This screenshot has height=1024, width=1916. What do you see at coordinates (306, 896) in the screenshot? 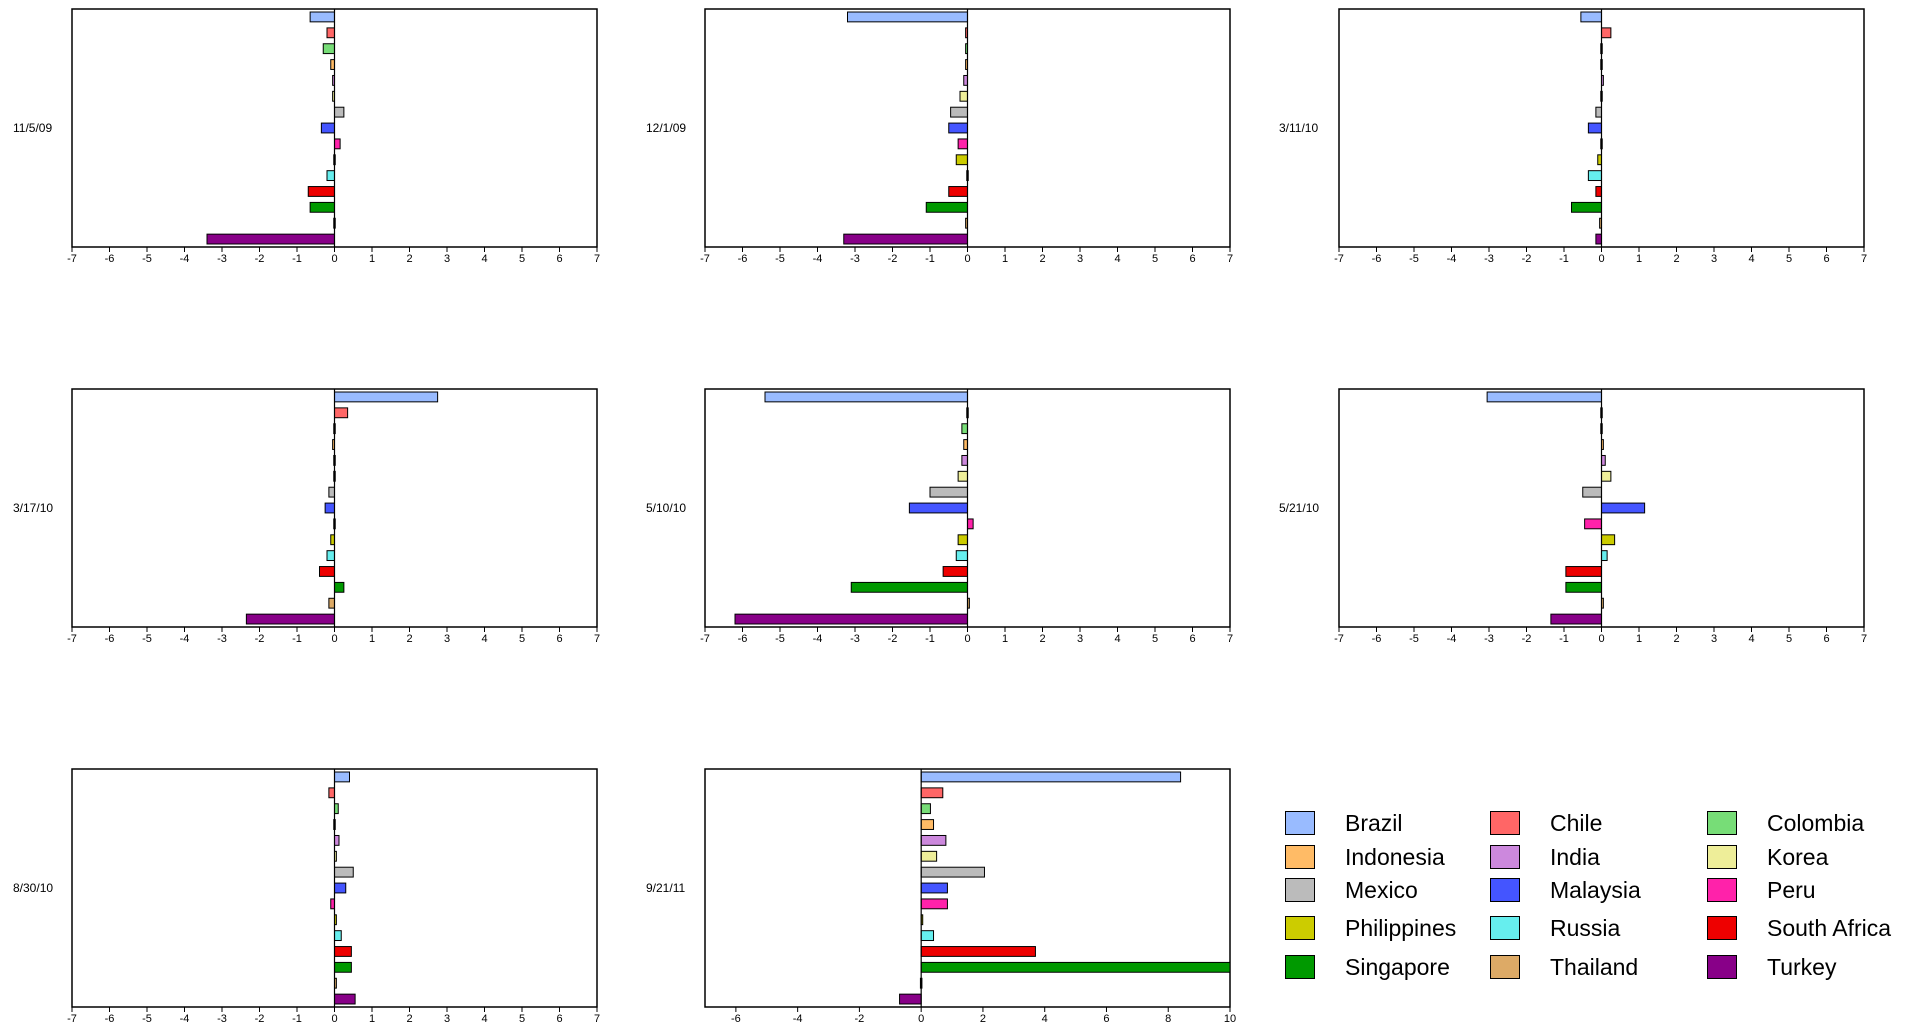
I see `chart-panel-7: -7 -6 -5 -4 -3 -2 -1 0 1 2 3 4 5 6 7 8/30/10` at bounding box center [306, 896].